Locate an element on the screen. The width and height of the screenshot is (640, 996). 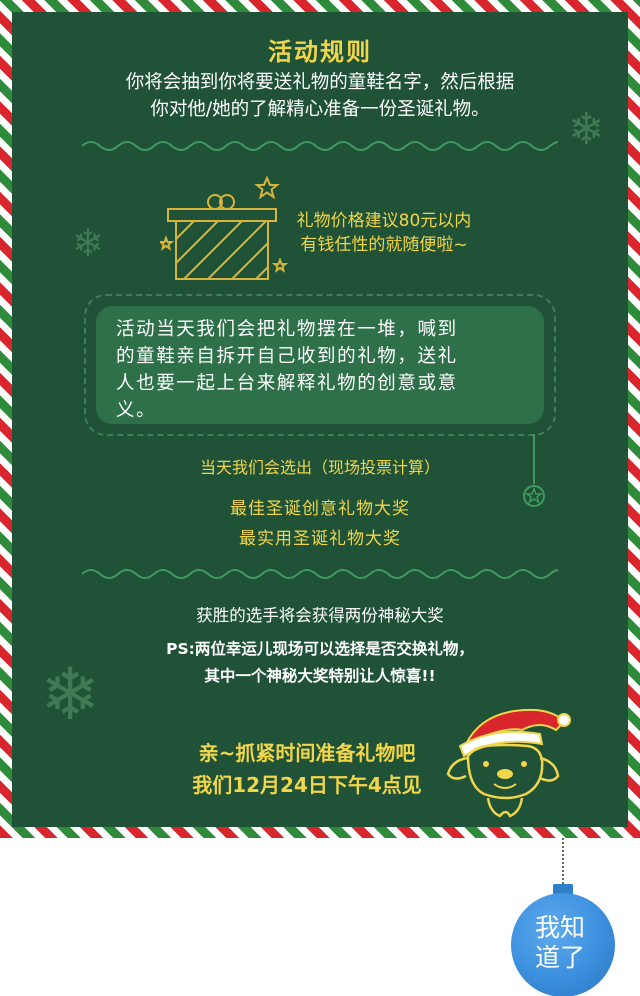
voting-intro: 当天我们会选出（现场投票计算） is located at coordinates (319, 467).